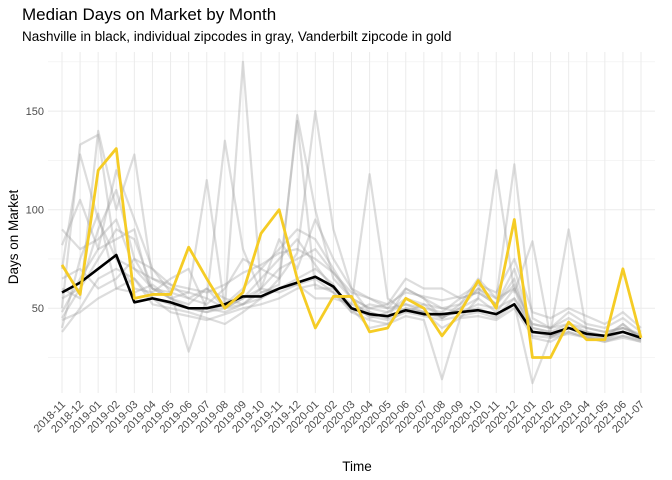 The width and height of the screenshot is (672, 480). I want to click on chart-title: Median Days on Market by Month, so click(149, 14).